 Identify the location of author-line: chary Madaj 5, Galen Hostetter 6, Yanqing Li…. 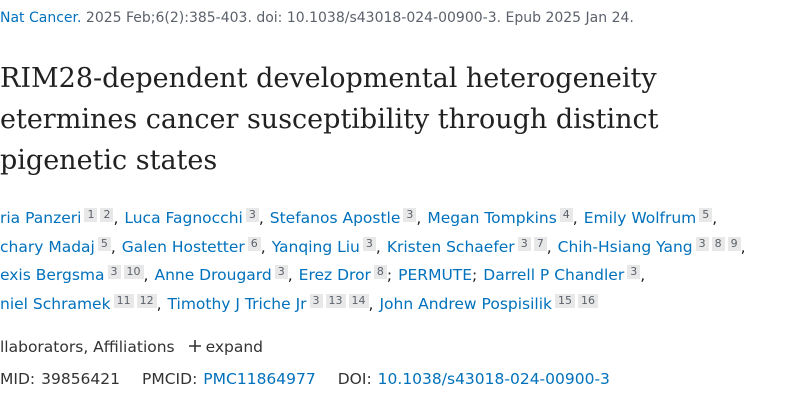
(376, 246).